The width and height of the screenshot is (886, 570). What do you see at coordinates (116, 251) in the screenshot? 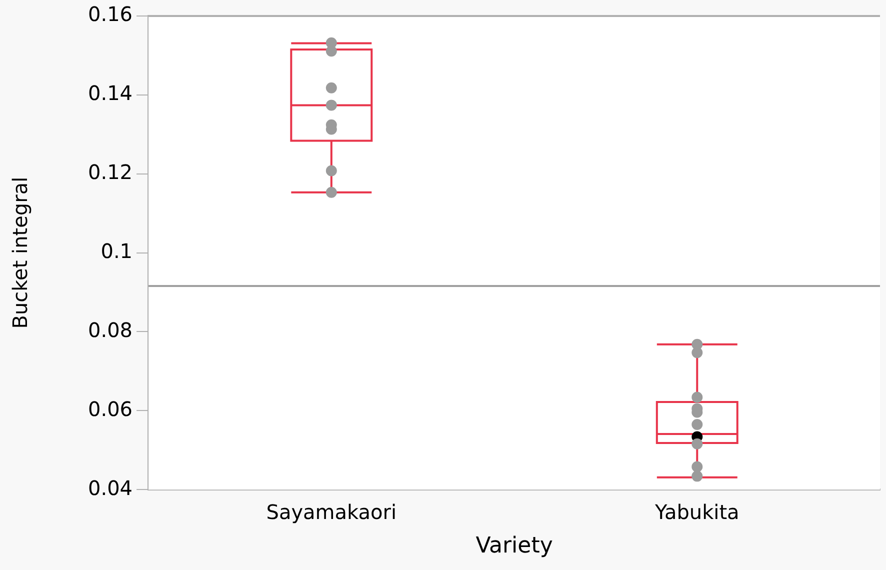
I see `y-tick-label: 0.1` at bounding box center [116, 251].